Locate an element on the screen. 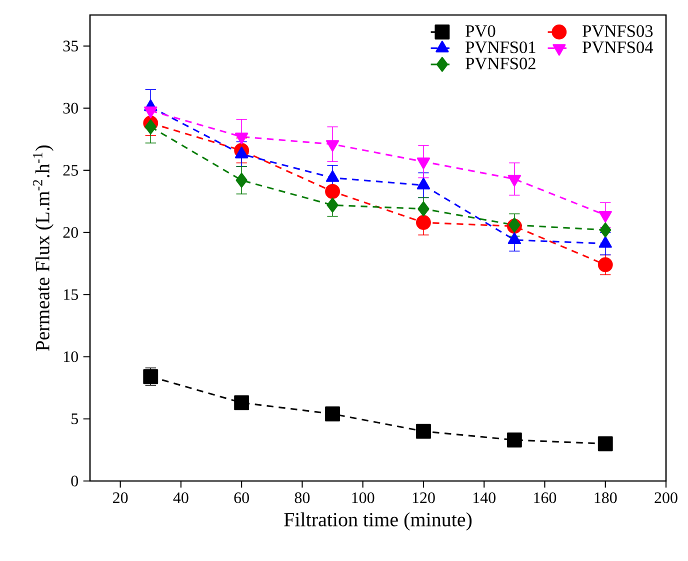 The height and width of the screenshot is (561, 688). x-tick-label: 100 is located at coordinates (363, 498).